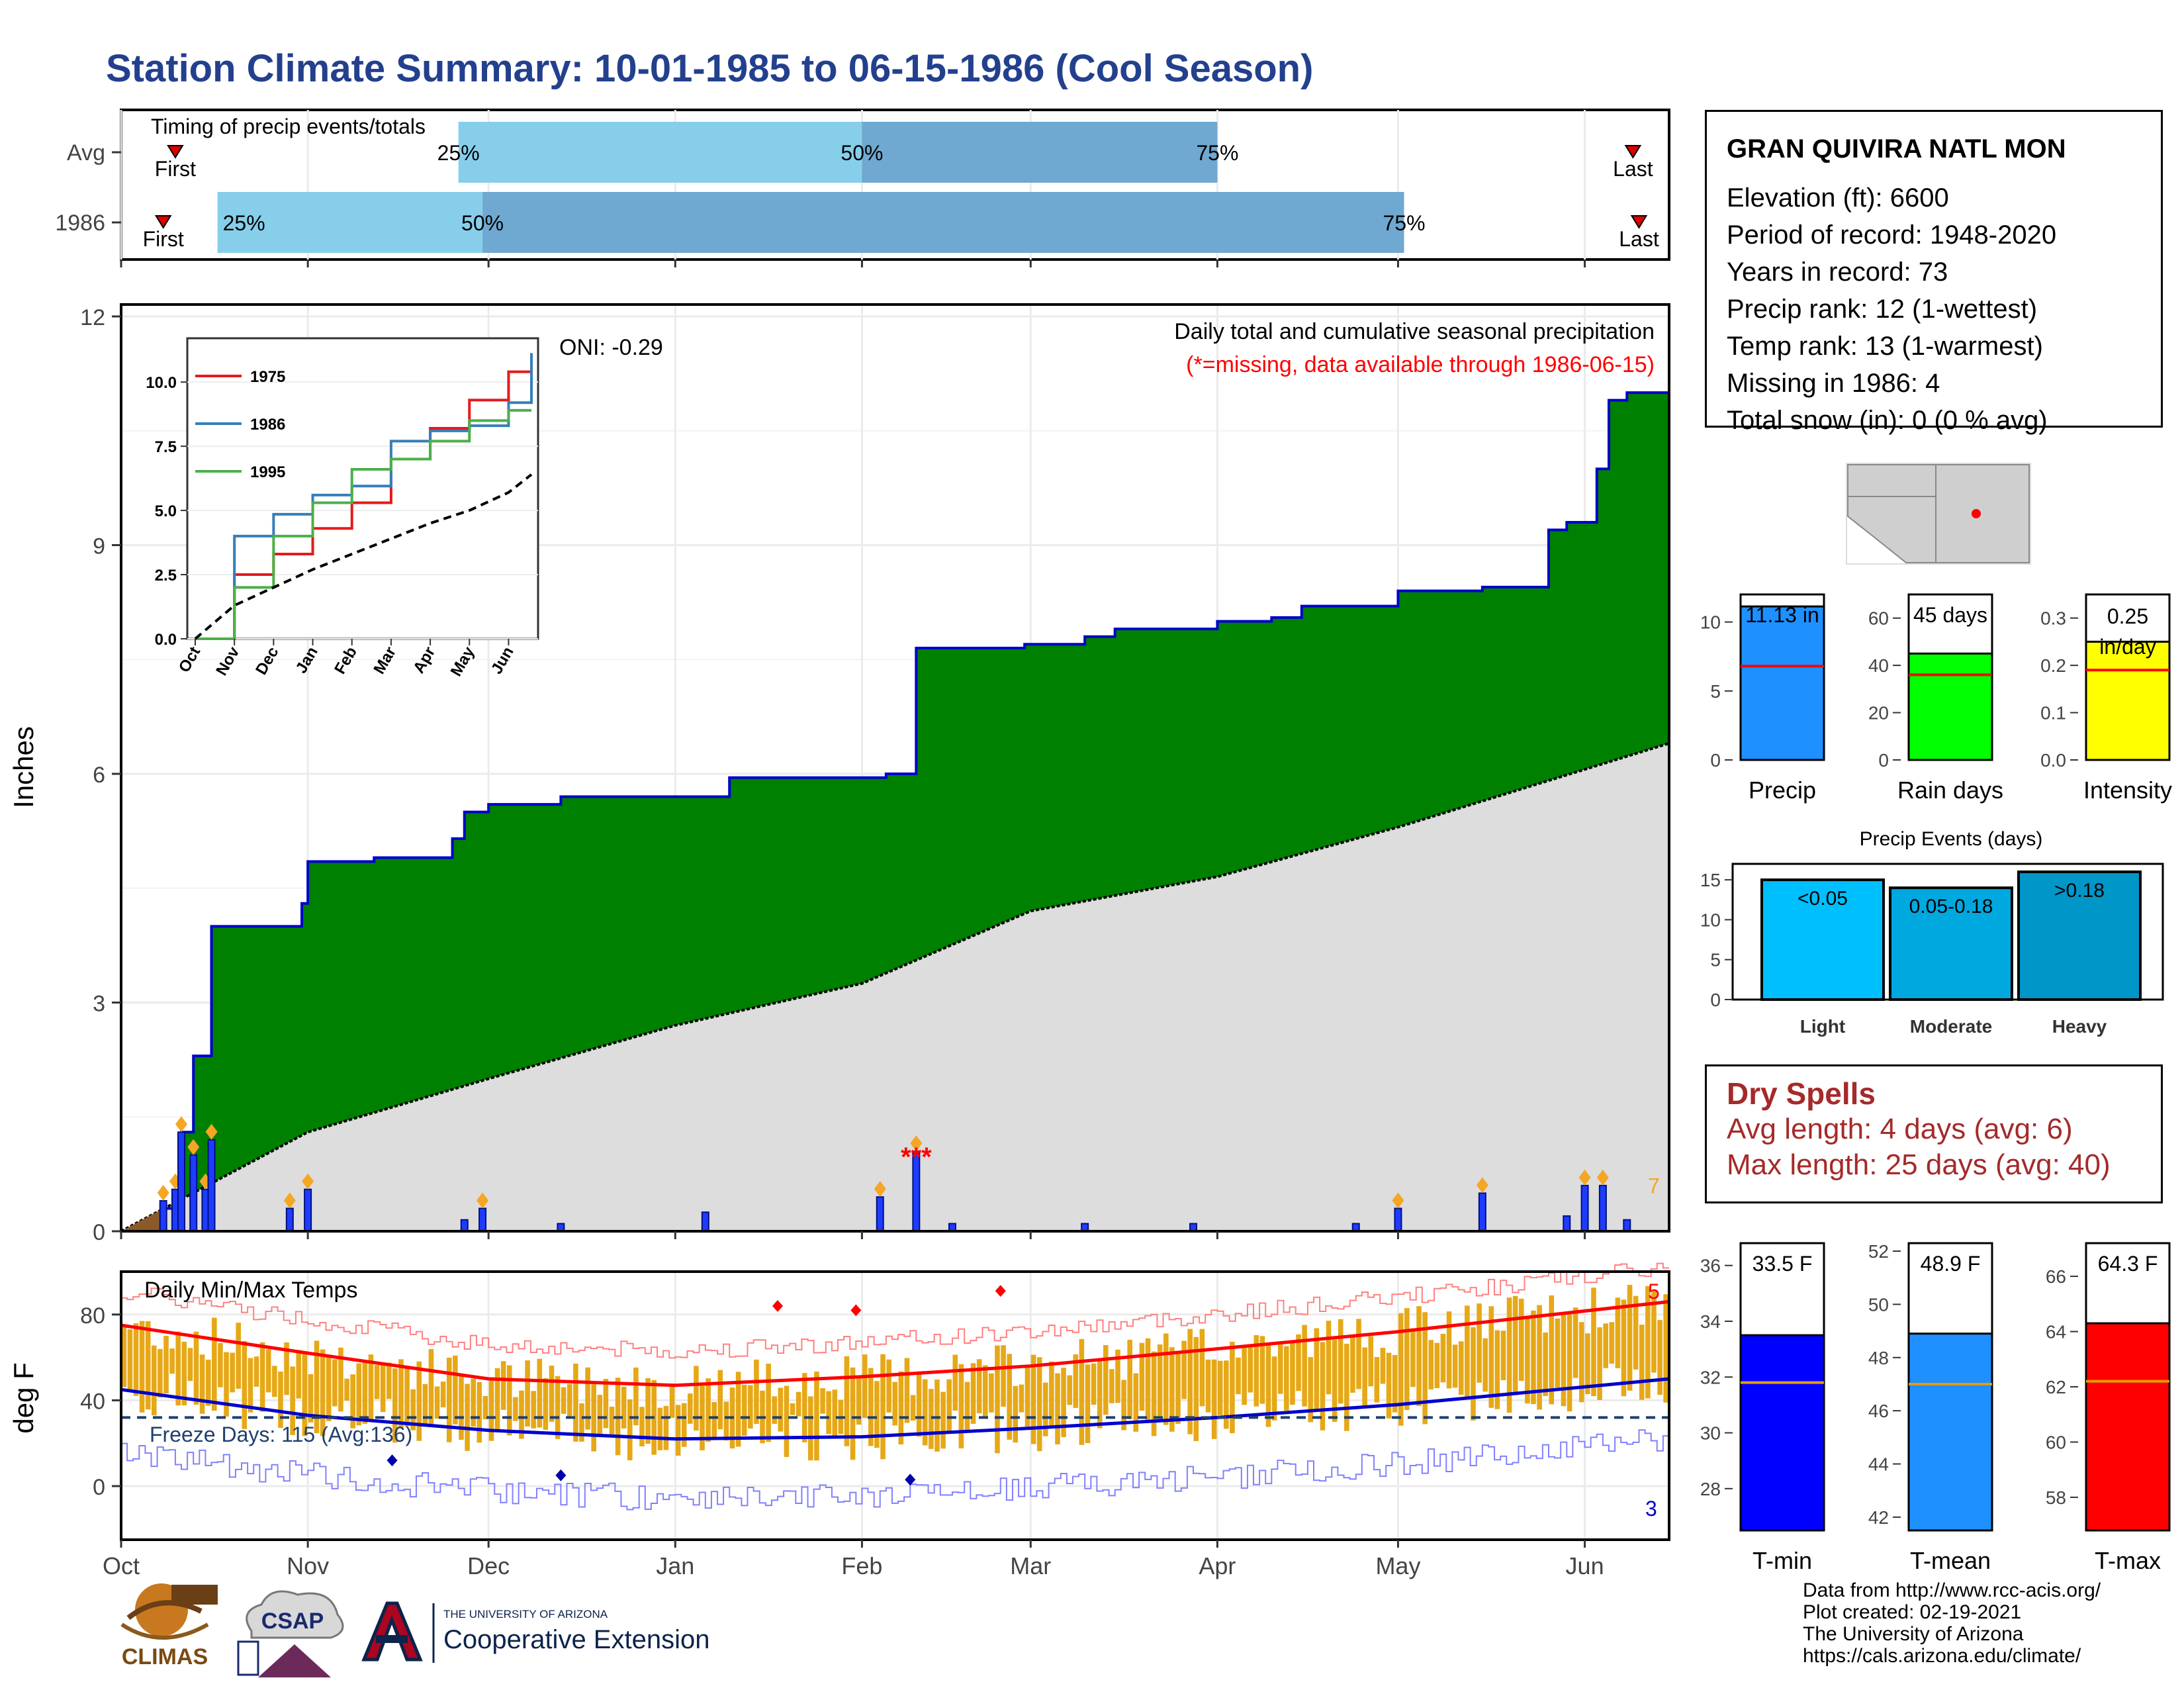  Describe the element at coordinates (1710, 920) in the screenshot. I see `events-y-tick-label: 10` at that location.